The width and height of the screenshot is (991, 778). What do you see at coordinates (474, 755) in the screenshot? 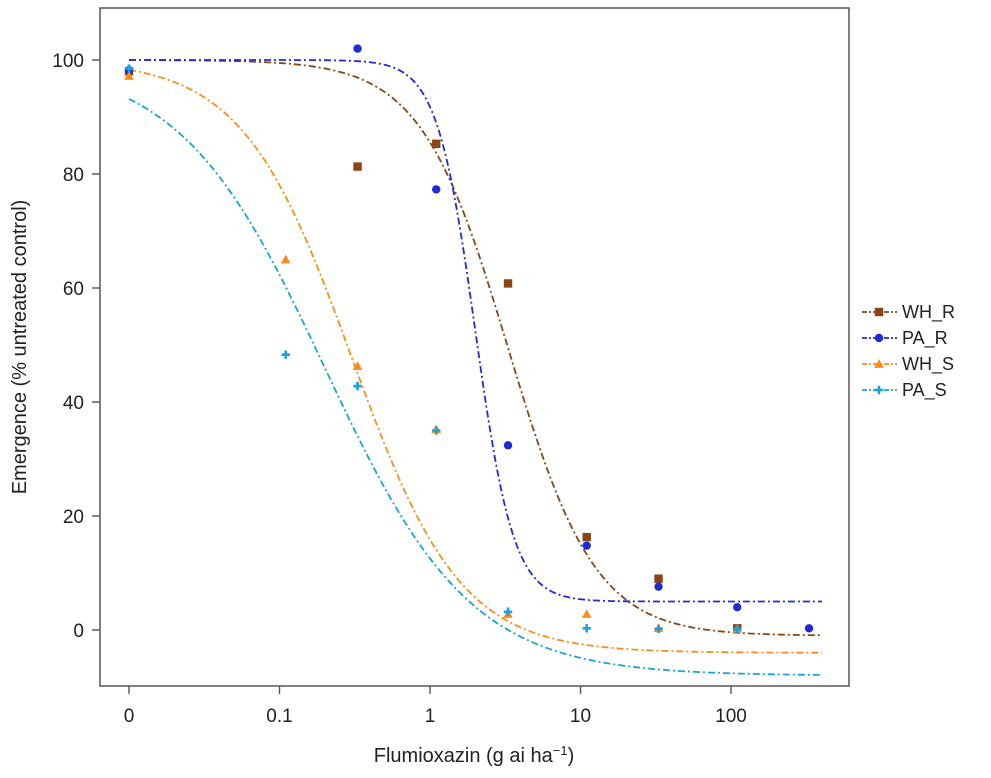
I see `x-axis-title: Flumioxazin (g ai ha−1)` at bounding box center [474, 755].